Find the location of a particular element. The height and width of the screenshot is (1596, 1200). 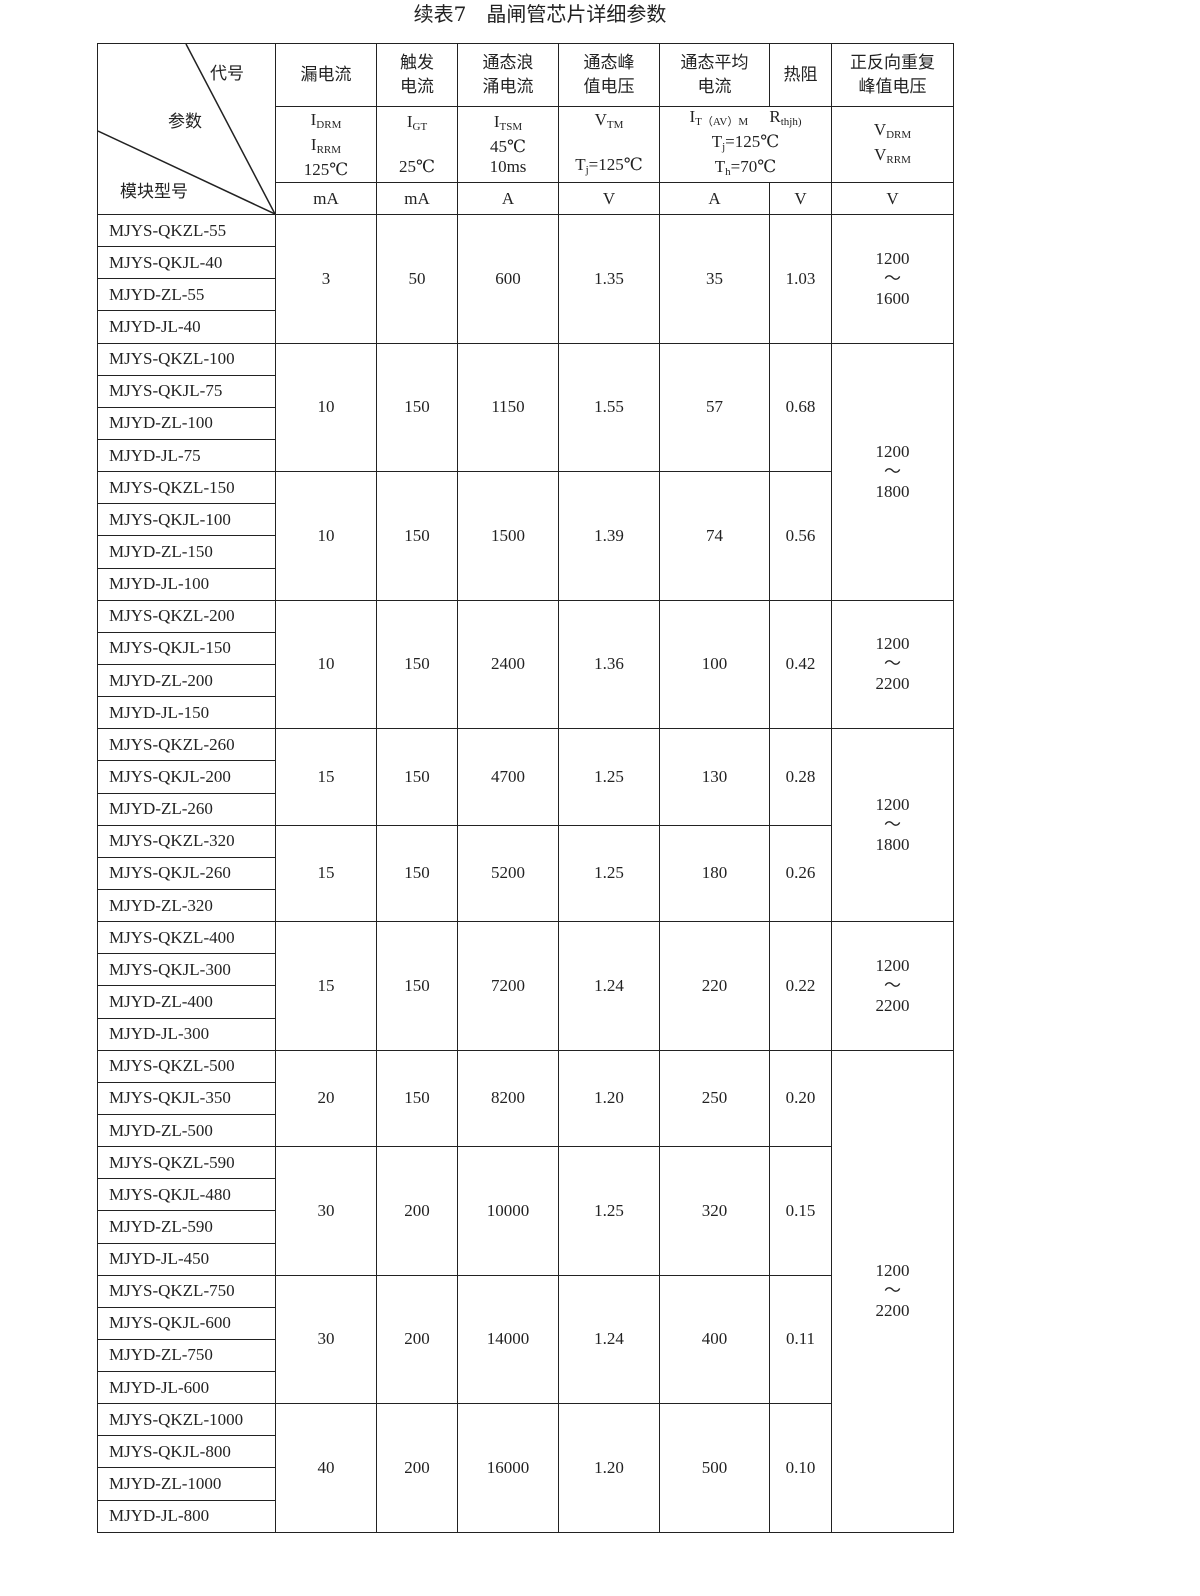

table-row: MJYS-QKJL-200 is located at coordinates (525, 777).